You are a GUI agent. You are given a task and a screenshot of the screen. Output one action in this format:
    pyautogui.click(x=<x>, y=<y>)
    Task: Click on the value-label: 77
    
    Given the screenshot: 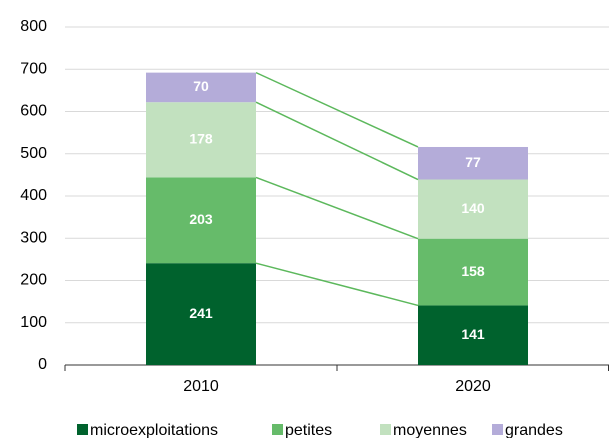 What is the action you would take?
    pyautogui.click(x=473, y=162)
    